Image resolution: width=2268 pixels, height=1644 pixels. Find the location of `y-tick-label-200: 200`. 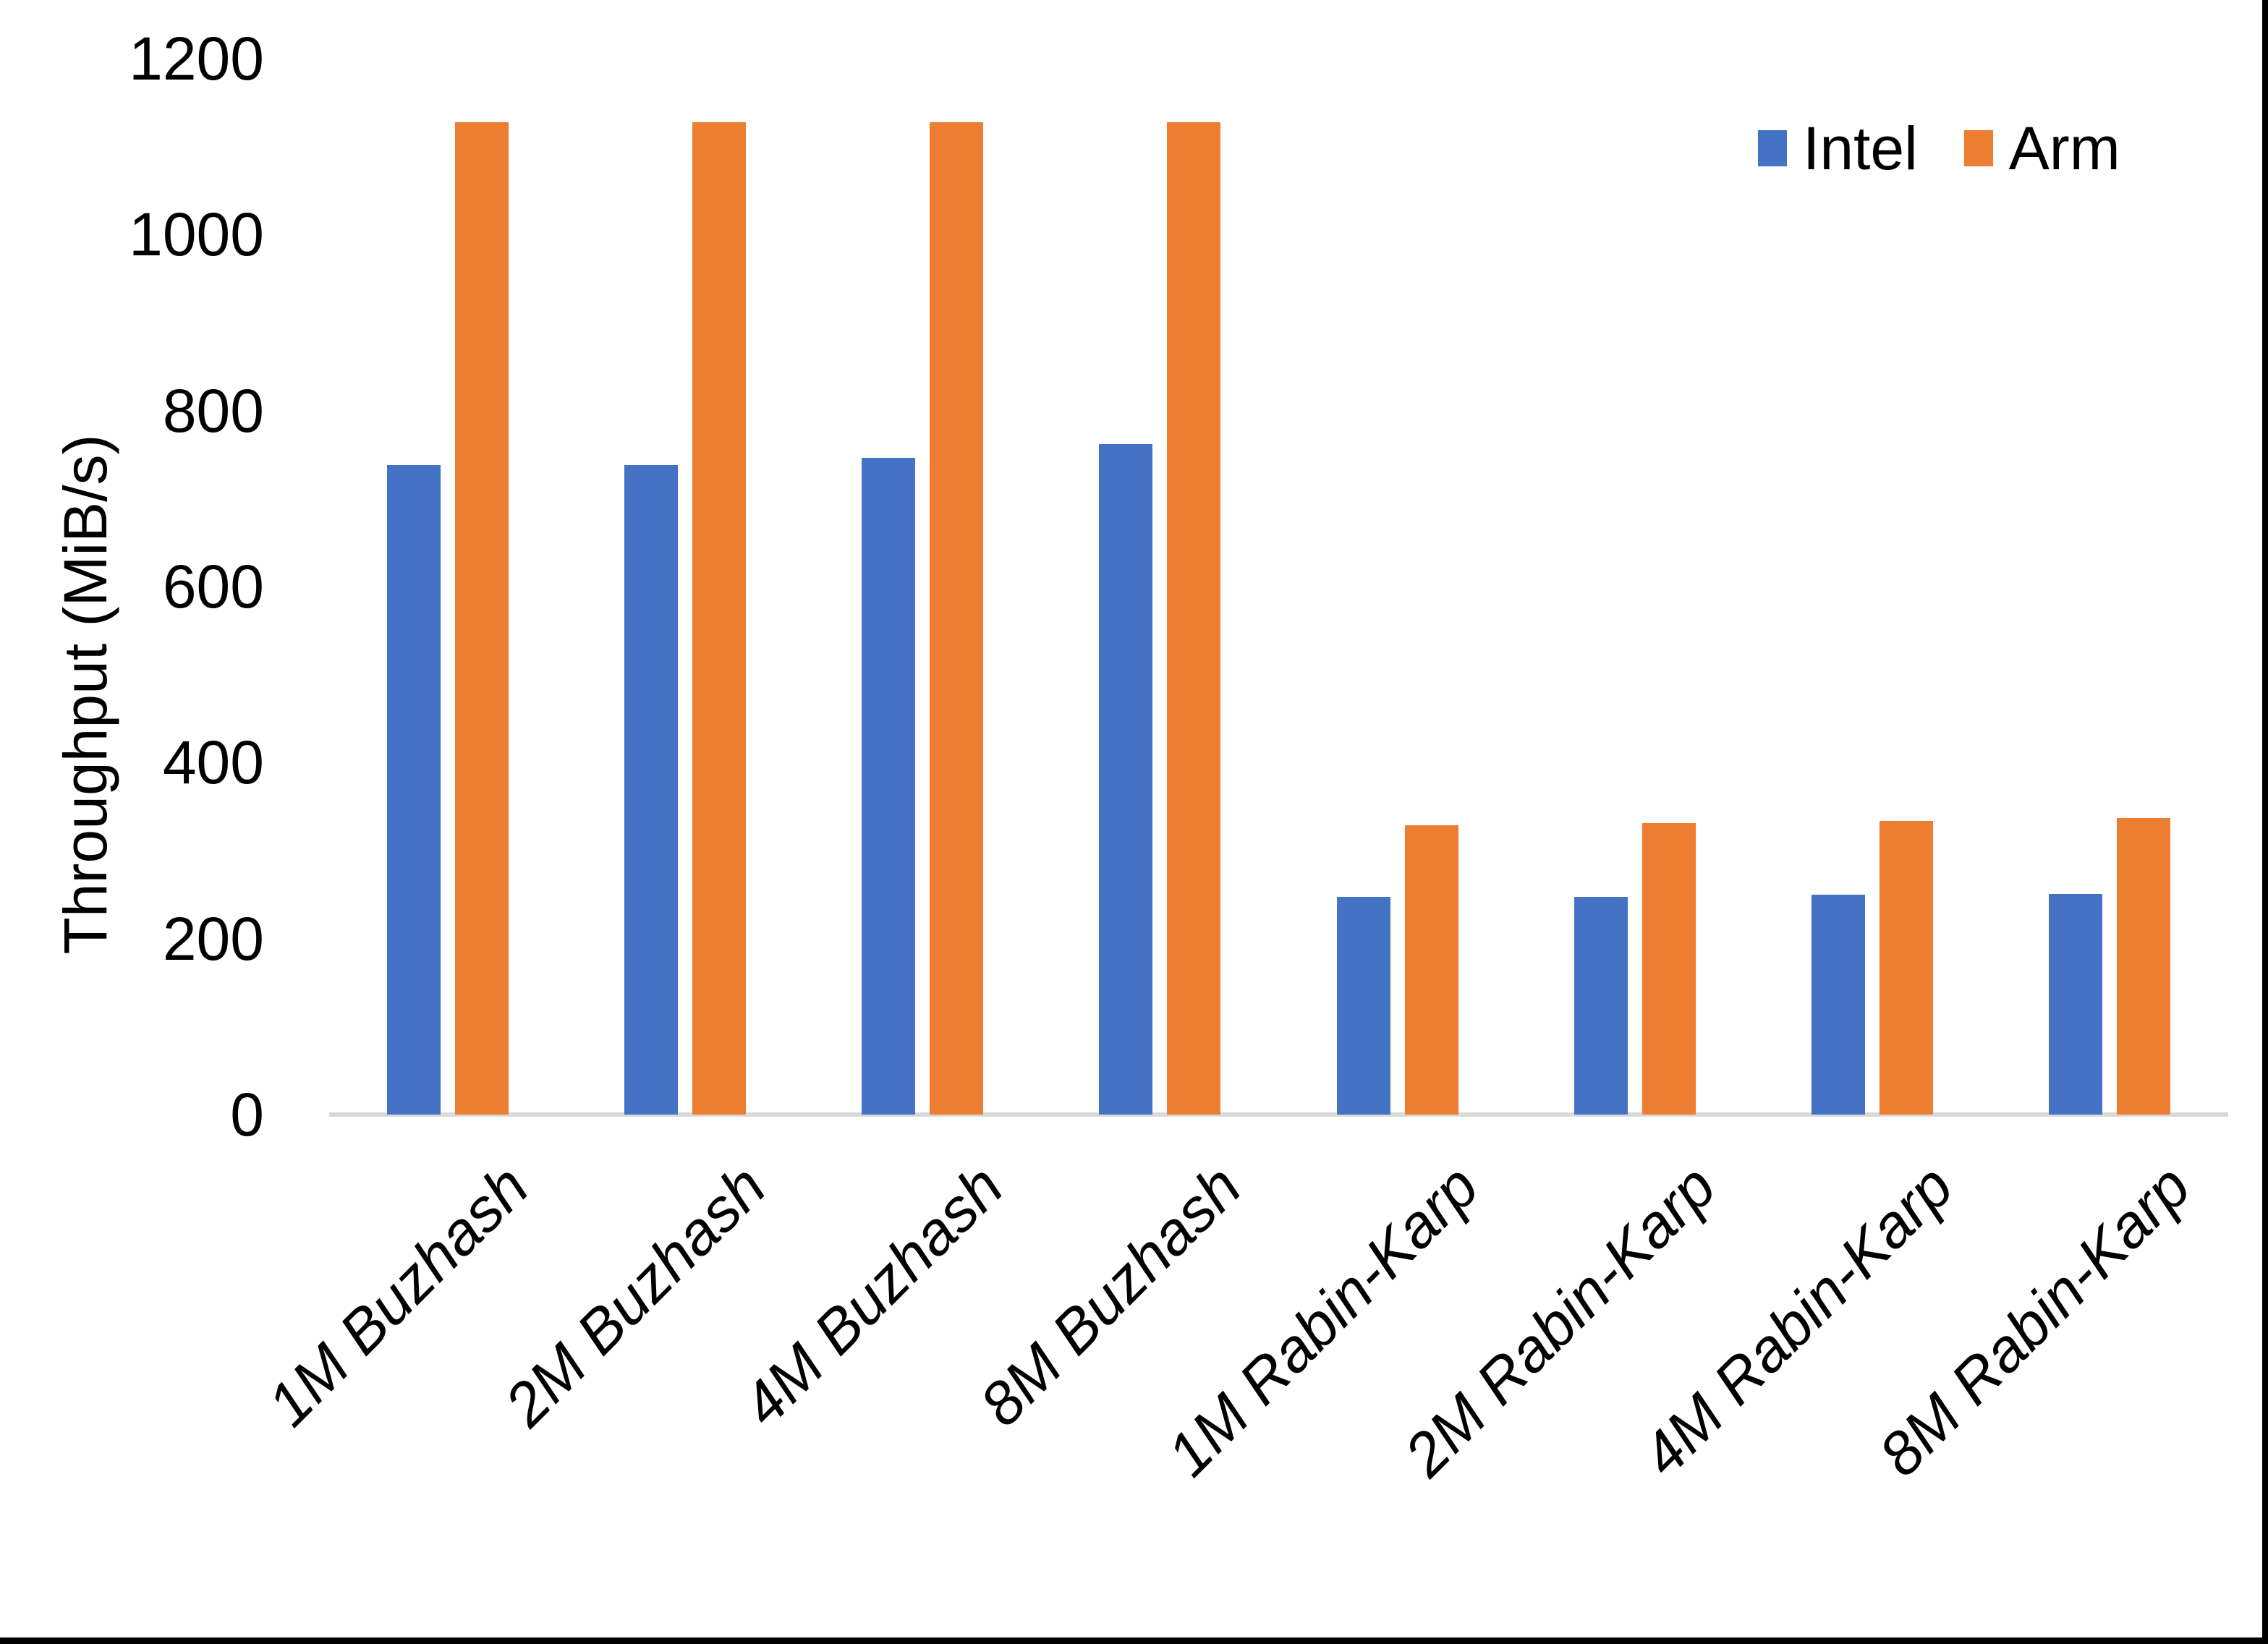

y-tick-label-200: 200 is located at coordinates (213, 938).